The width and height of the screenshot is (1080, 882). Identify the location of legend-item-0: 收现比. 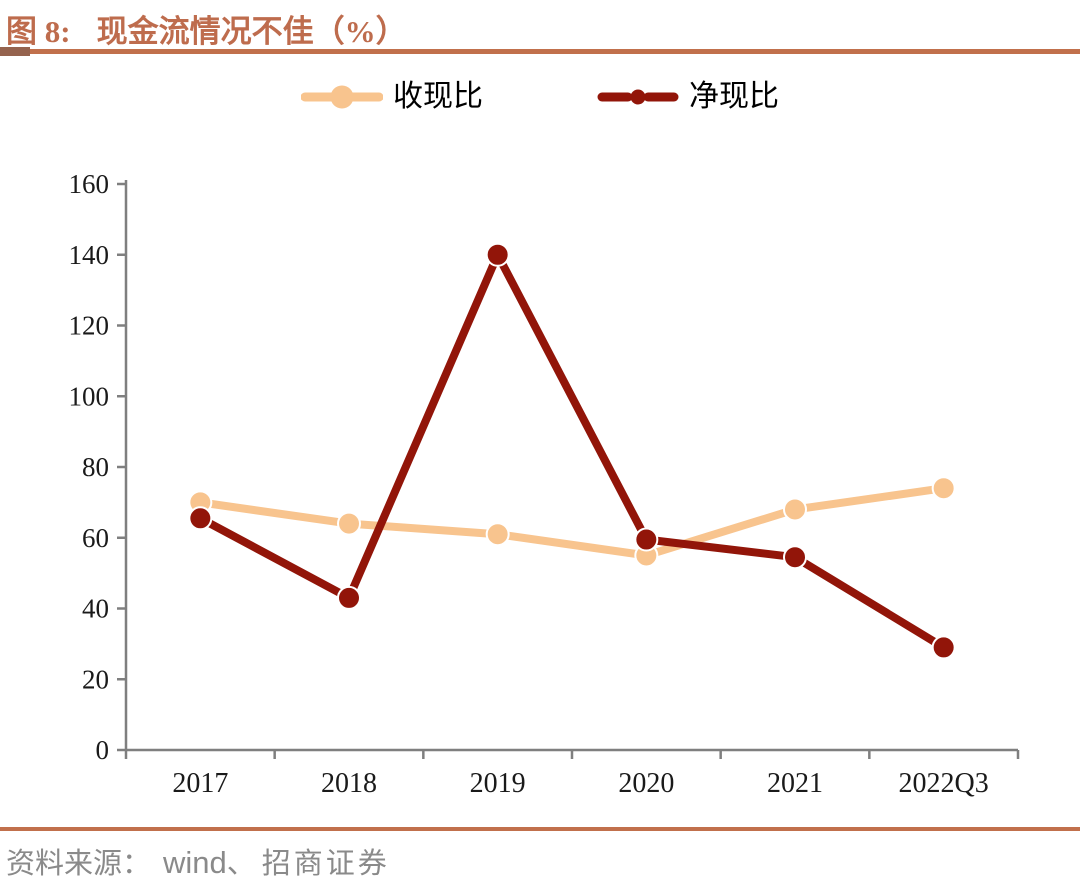
(392, 97).